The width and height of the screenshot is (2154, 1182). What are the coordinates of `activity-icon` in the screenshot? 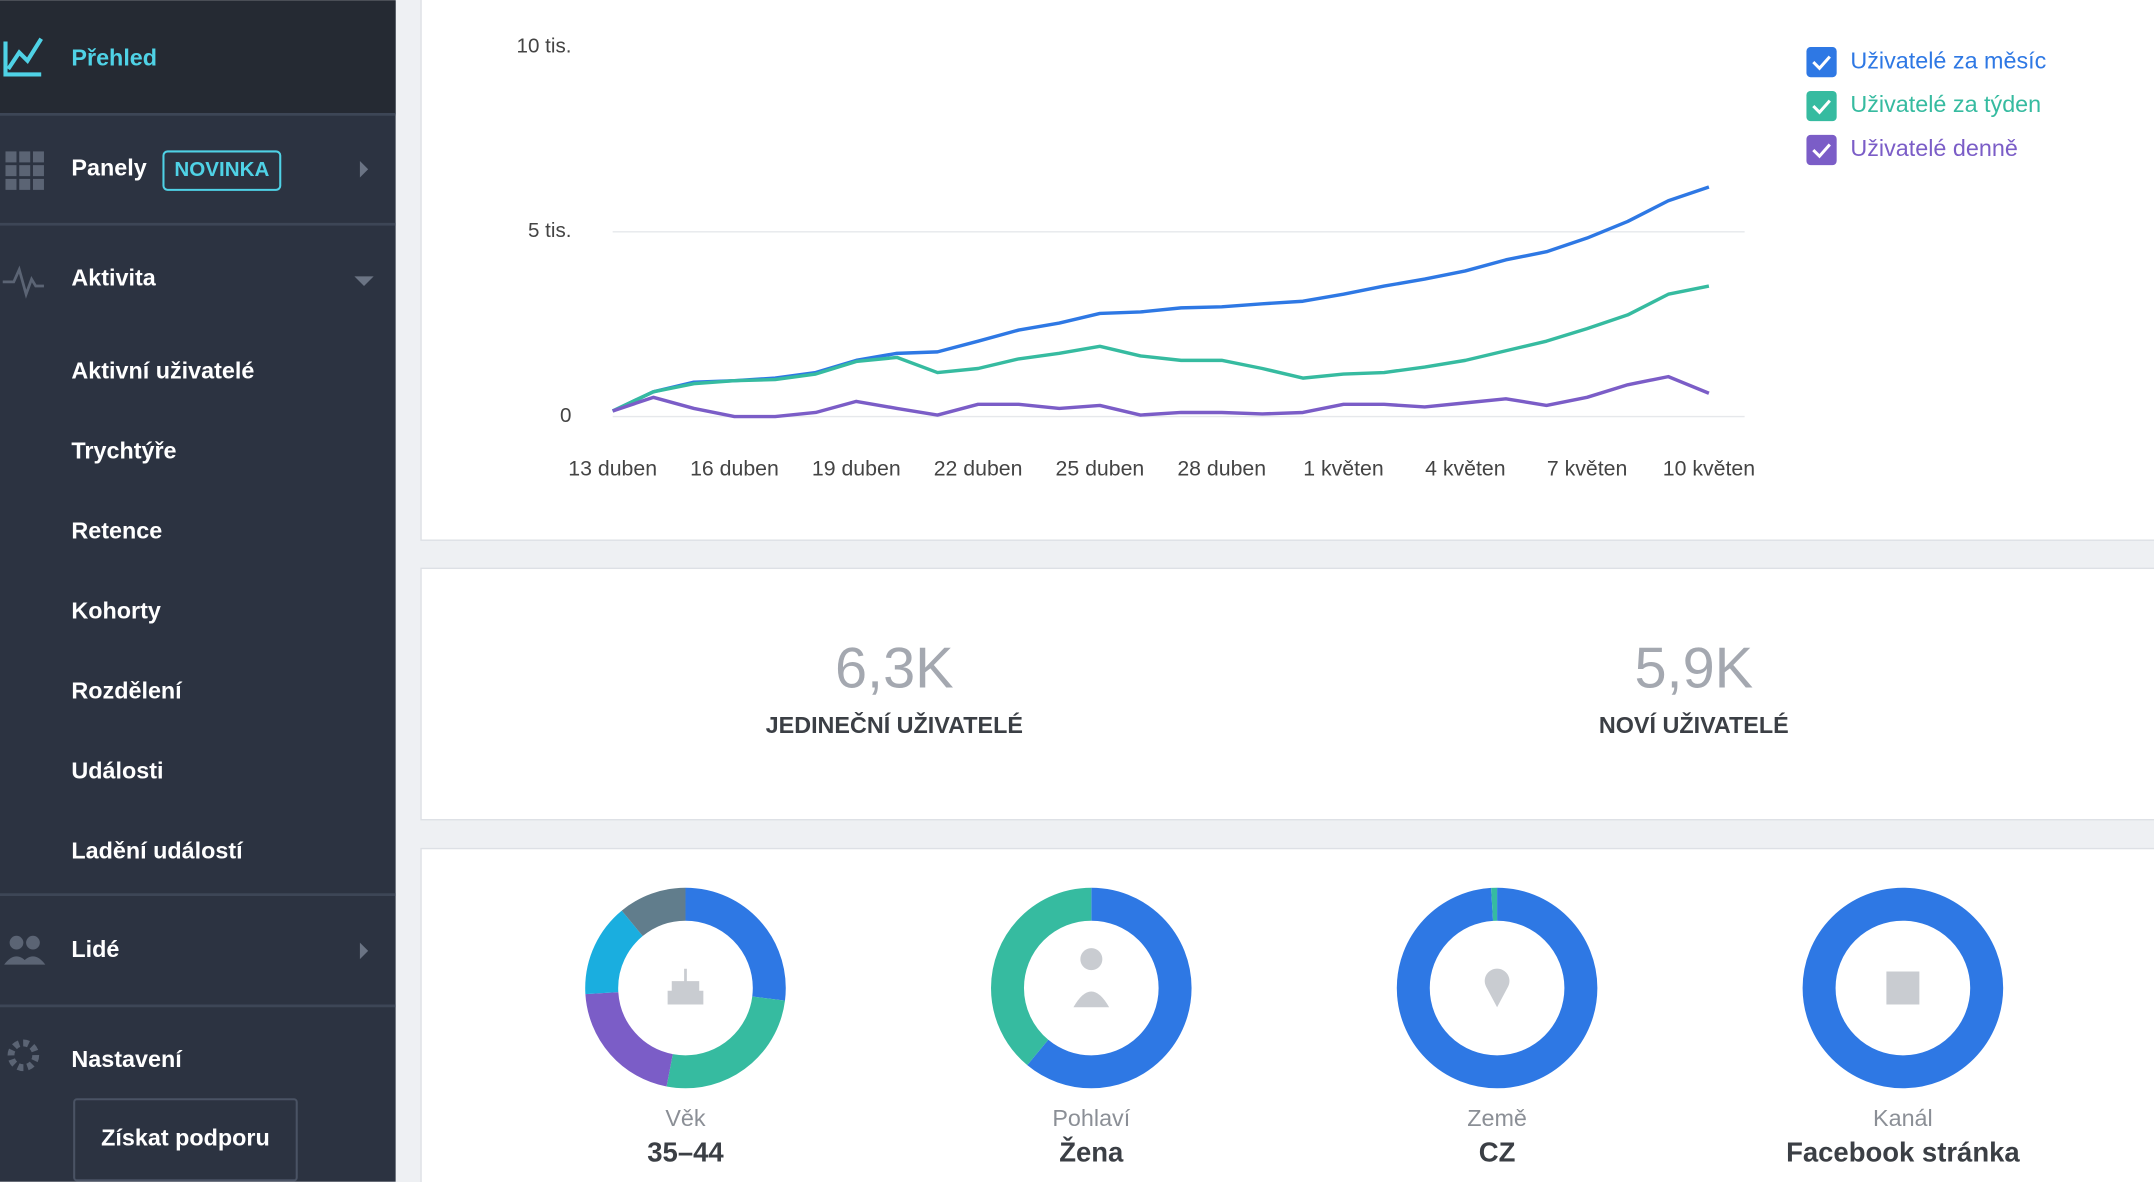 It's located at (23, 282).